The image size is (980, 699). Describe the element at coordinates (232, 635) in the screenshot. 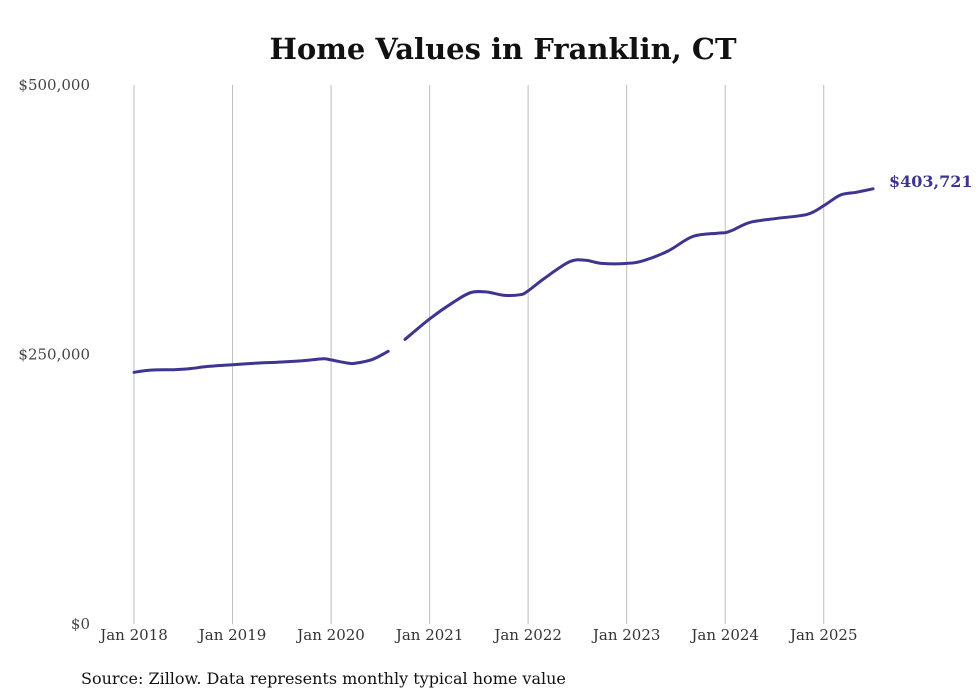

I see `x-tick-label: Jan 2019` at that location.